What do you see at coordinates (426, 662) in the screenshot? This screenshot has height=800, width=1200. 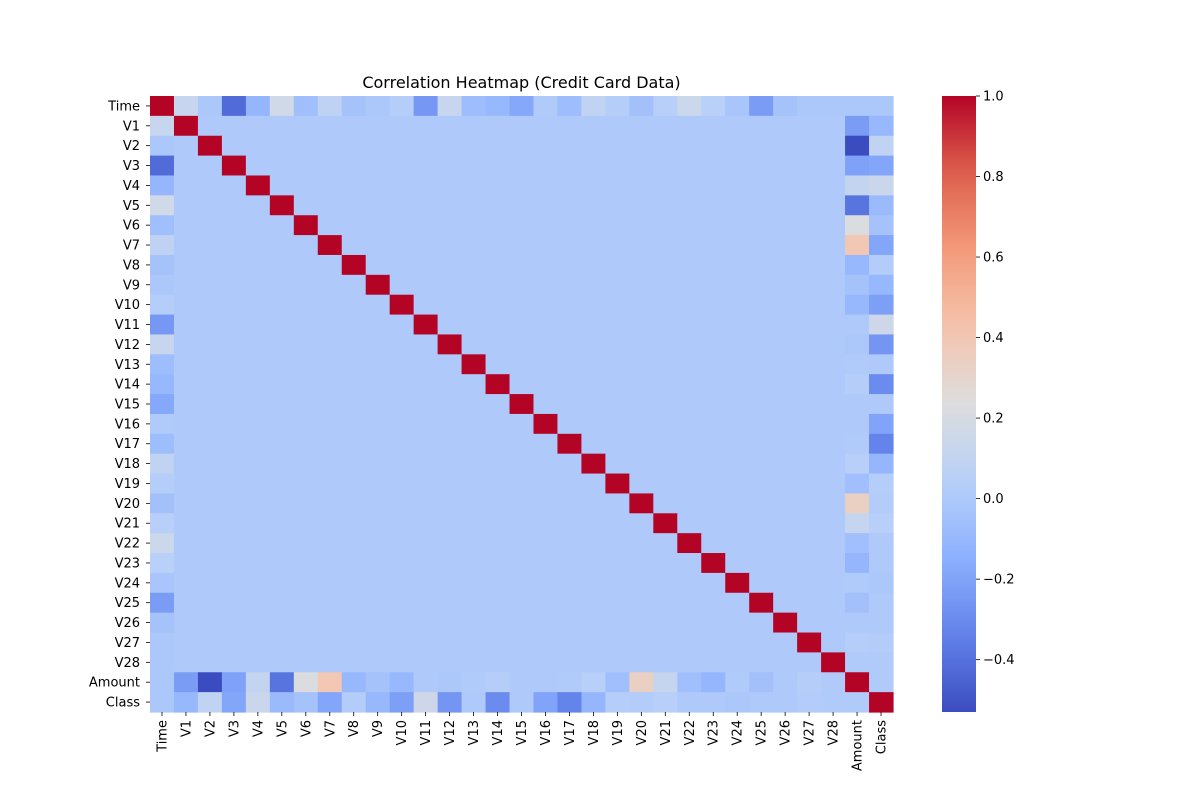 I see `heatmap-cell-V28-V11` at bounding box center [426, 662].